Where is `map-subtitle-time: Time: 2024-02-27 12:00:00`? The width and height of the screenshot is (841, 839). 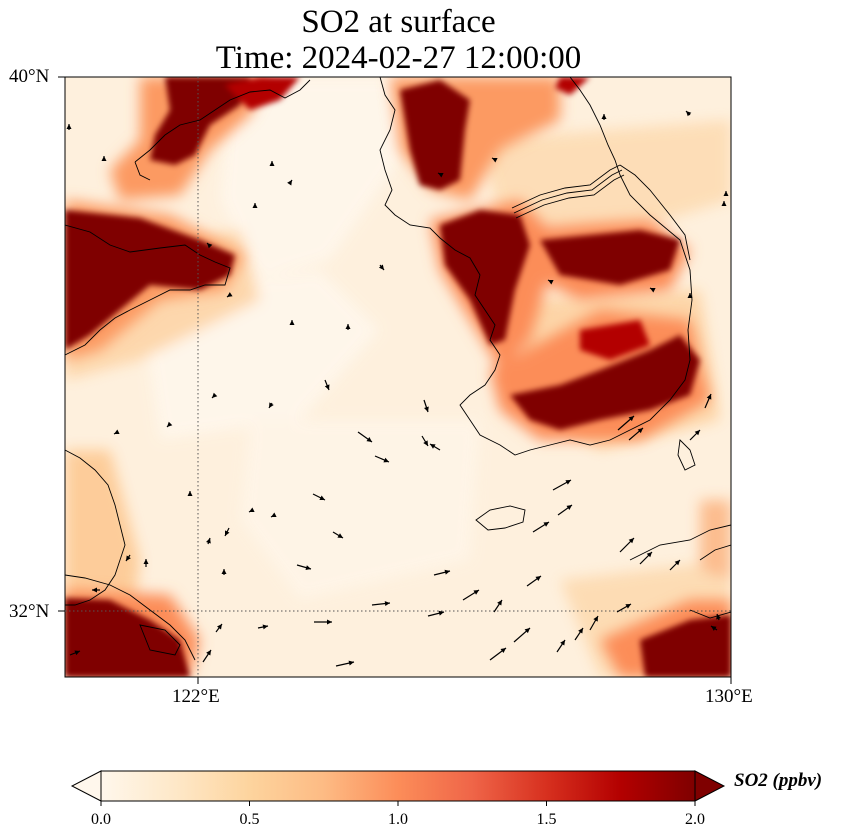 map-subtitle-time: Time: 2024-02-27 12:00:00 is located at coordinates (398, 58).